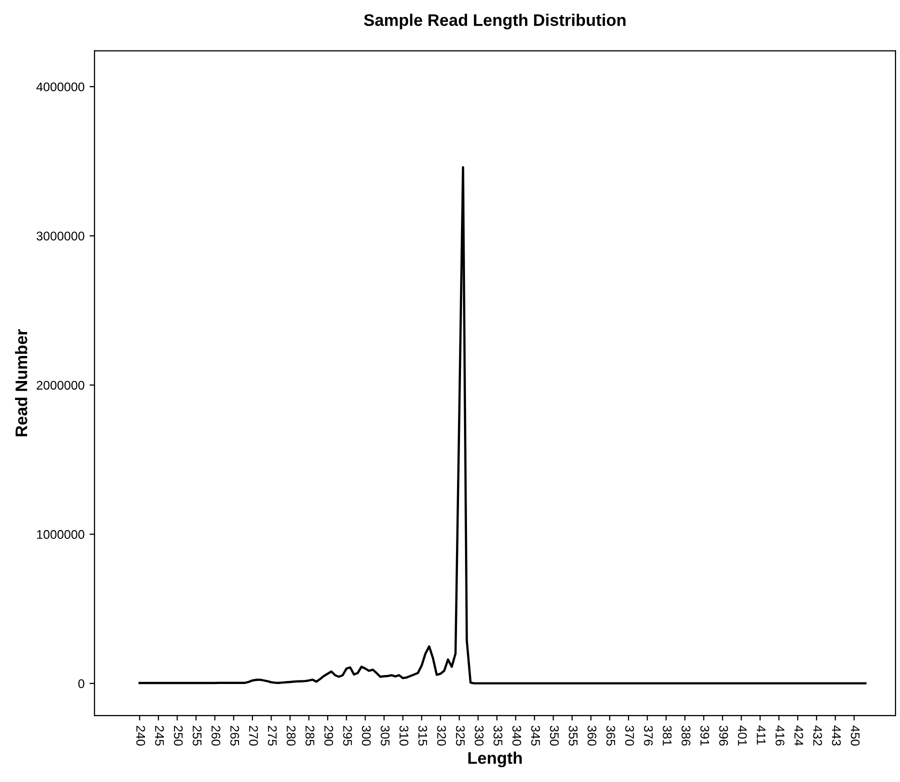  I want to click on x-tick-label: 391, so click(705, 736).